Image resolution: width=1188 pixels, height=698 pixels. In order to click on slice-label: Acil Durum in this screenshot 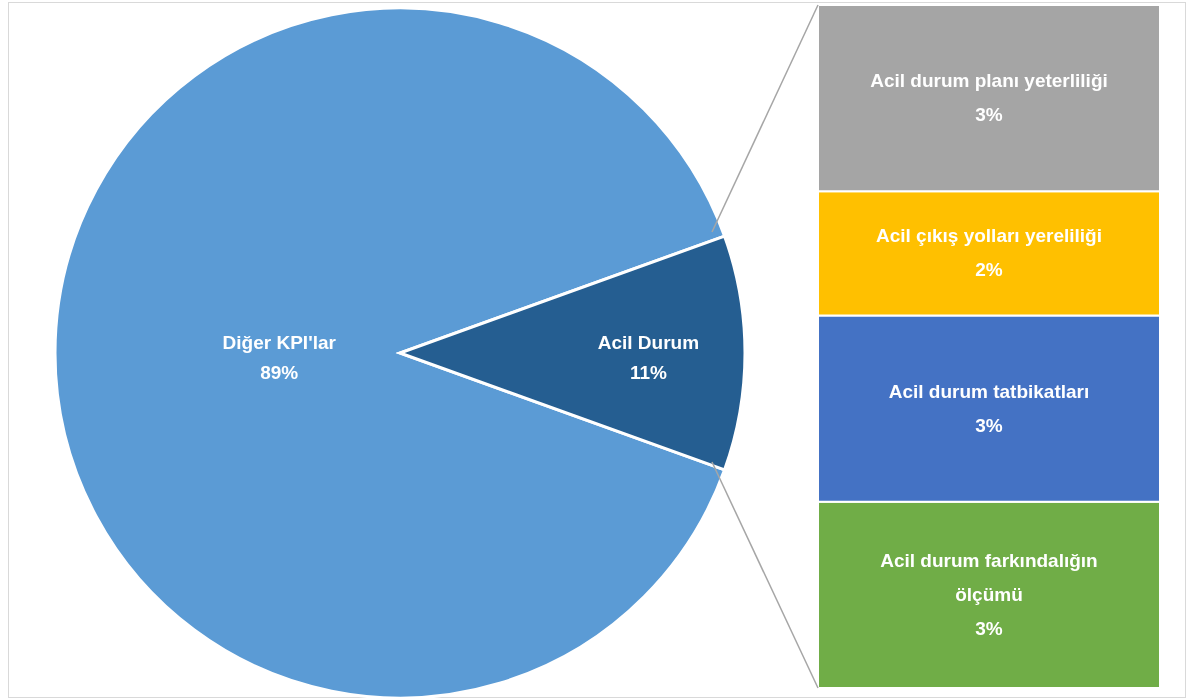, I will do `click(648, 342)`.